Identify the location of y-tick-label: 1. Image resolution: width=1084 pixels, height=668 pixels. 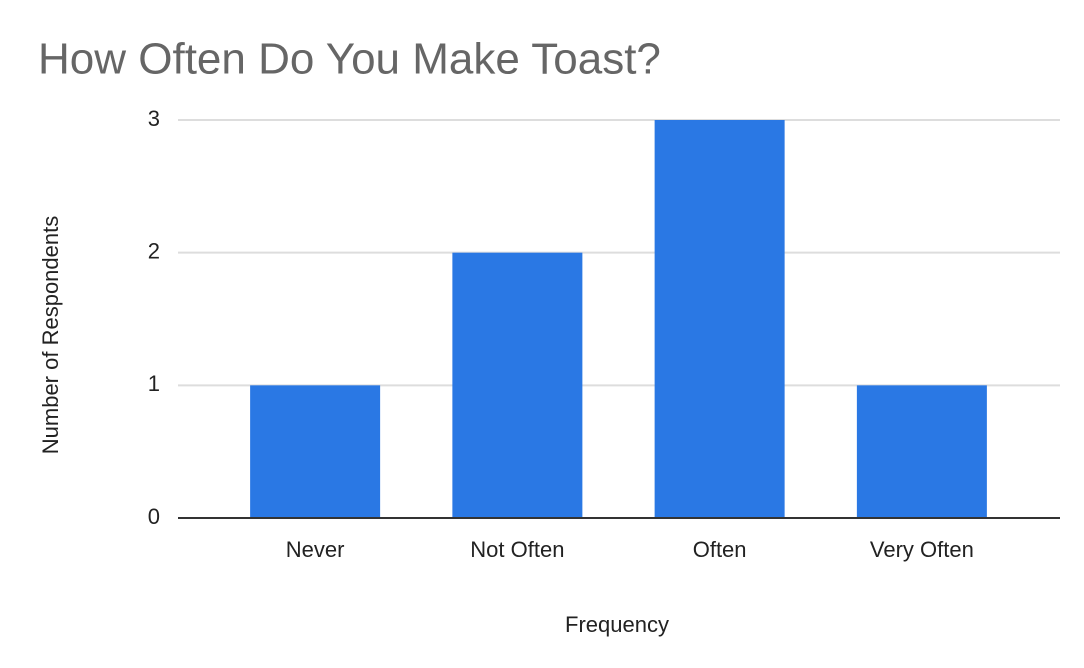
(154, 383).